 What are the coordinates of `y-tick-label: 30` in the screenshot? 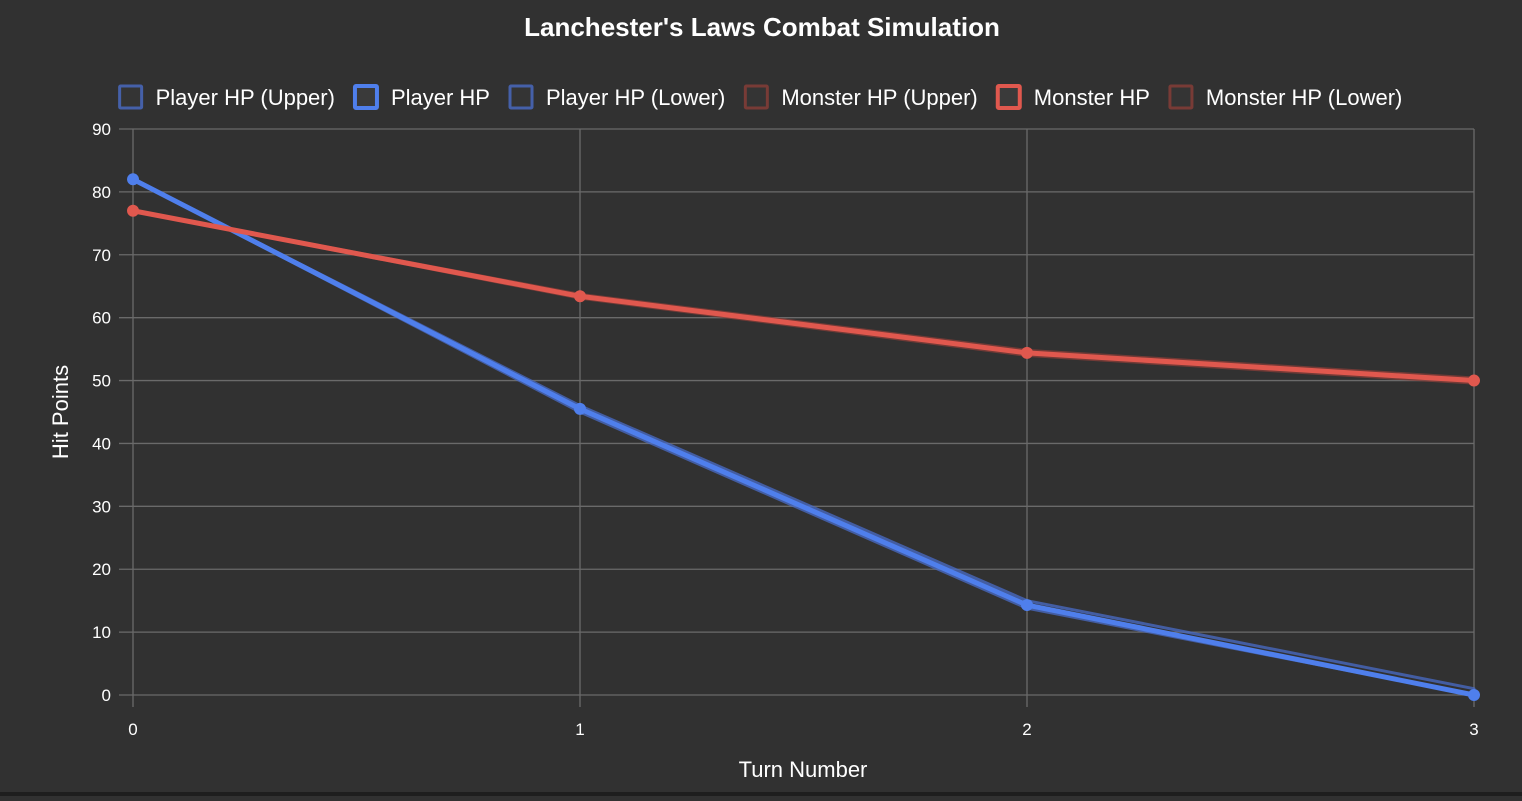 It's located at (101, 506).